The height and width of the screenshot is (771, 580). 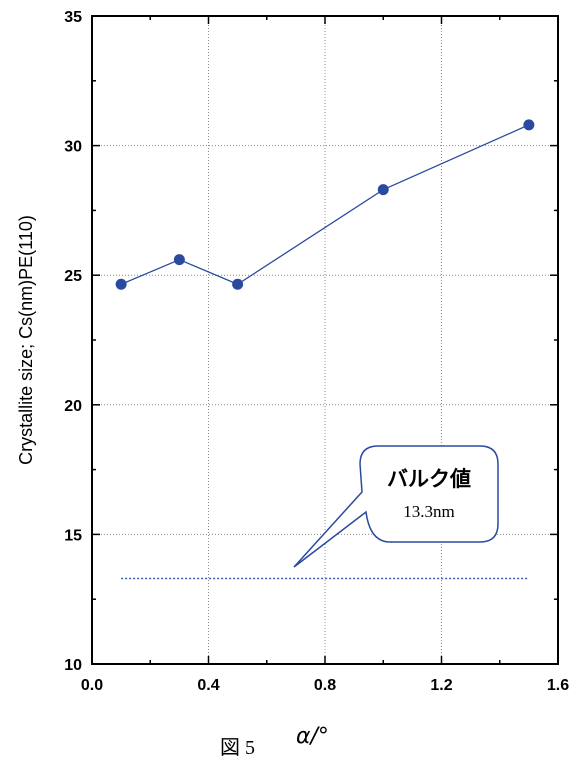 I want to click on y-axis-title: Crystallite size; Cs(nm)PE(110), so click(x=26, y=340).